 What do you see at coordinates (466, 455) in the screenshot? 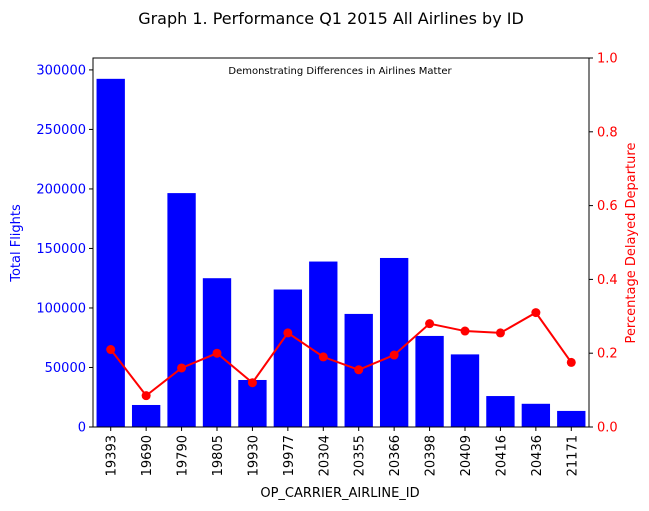
I see `x-tick-label: 20409` at bounding box center [466, 455].